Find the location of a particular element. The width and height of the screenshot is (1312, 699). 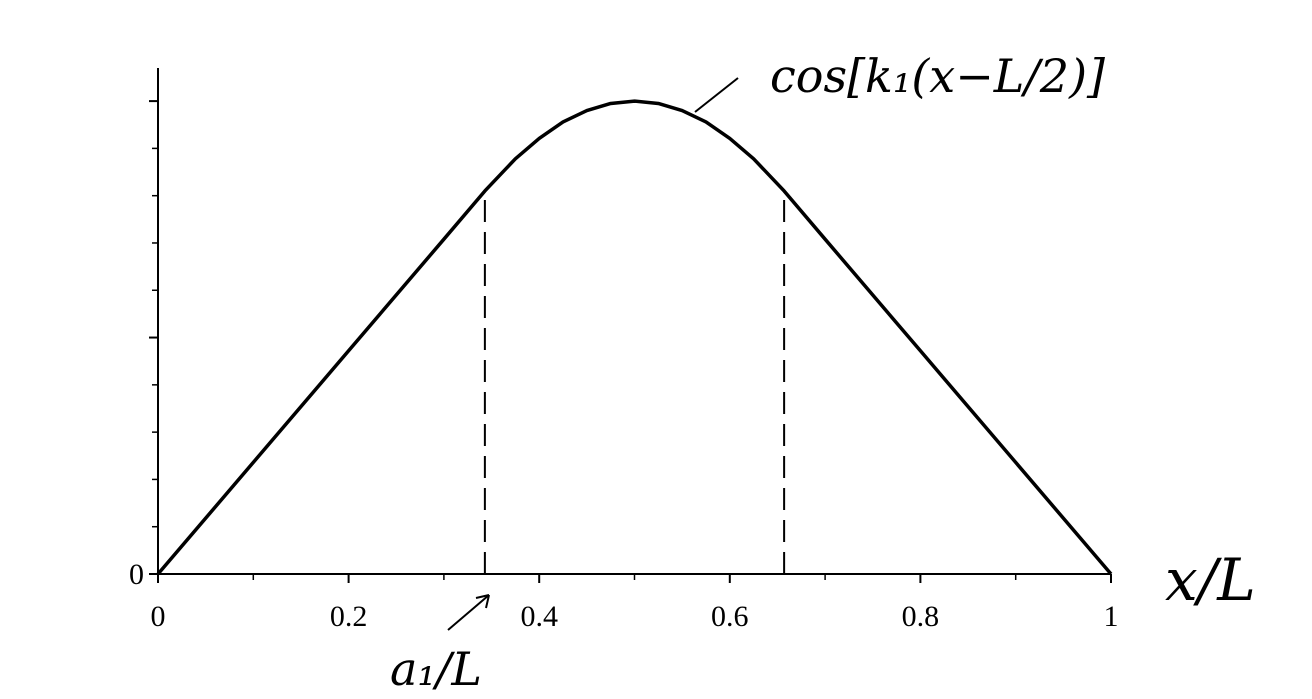

x-tick-label: 0.6 is located at coordinates (730, 616).